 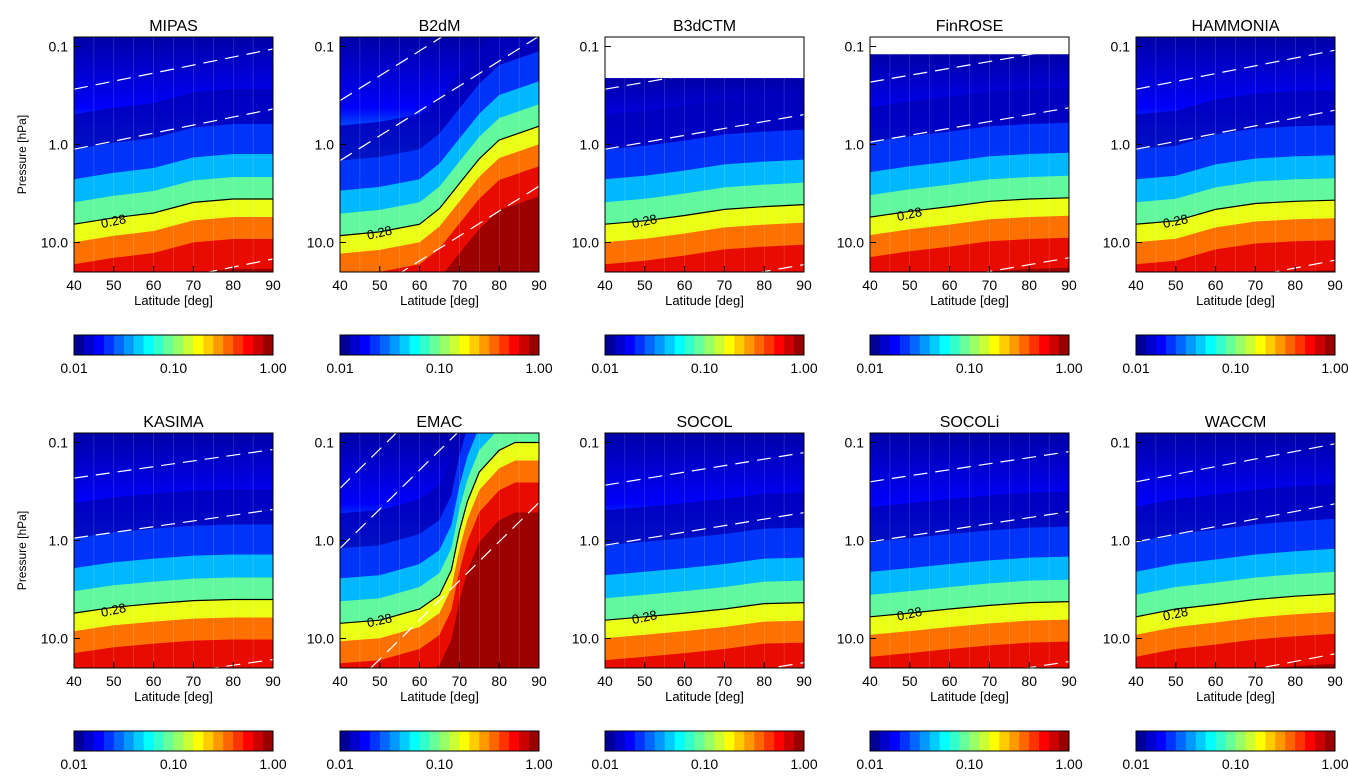 I want to click on panel-title: B2dM, so click(x=440, y=26).